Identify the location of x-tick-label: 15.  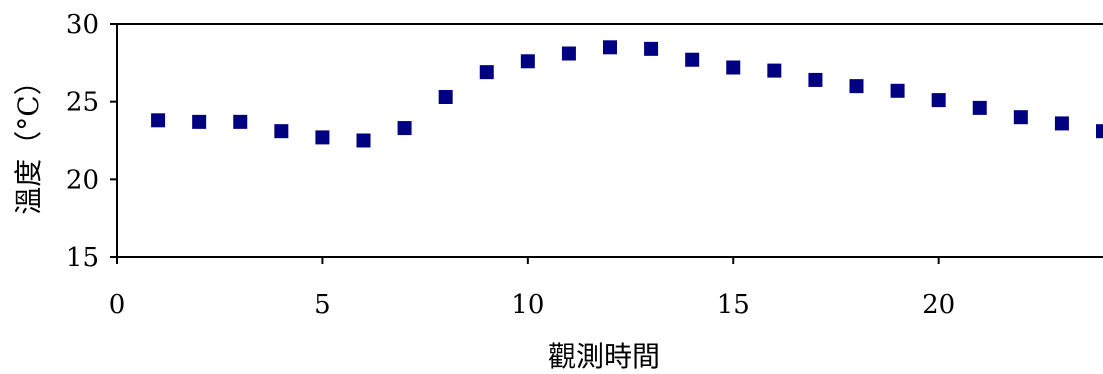
(733, 305).